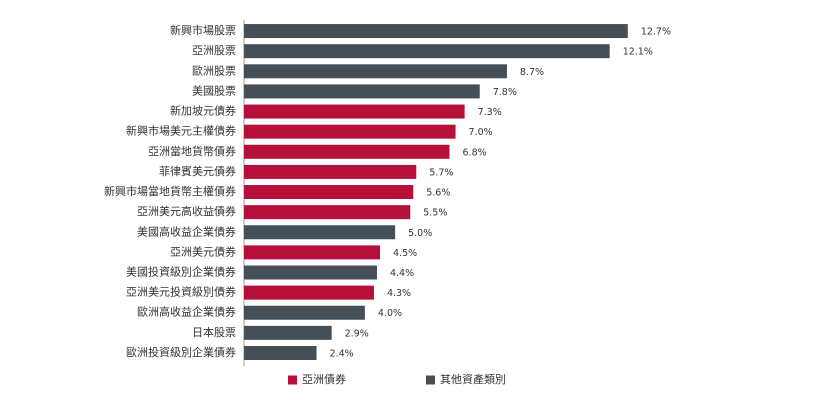 The height and width of the screenshot is (400, 820). What do you see at coordinates (441, 172) in the screenshot?
I see `value-label: 5.7%` at bounding box center [441, 172].